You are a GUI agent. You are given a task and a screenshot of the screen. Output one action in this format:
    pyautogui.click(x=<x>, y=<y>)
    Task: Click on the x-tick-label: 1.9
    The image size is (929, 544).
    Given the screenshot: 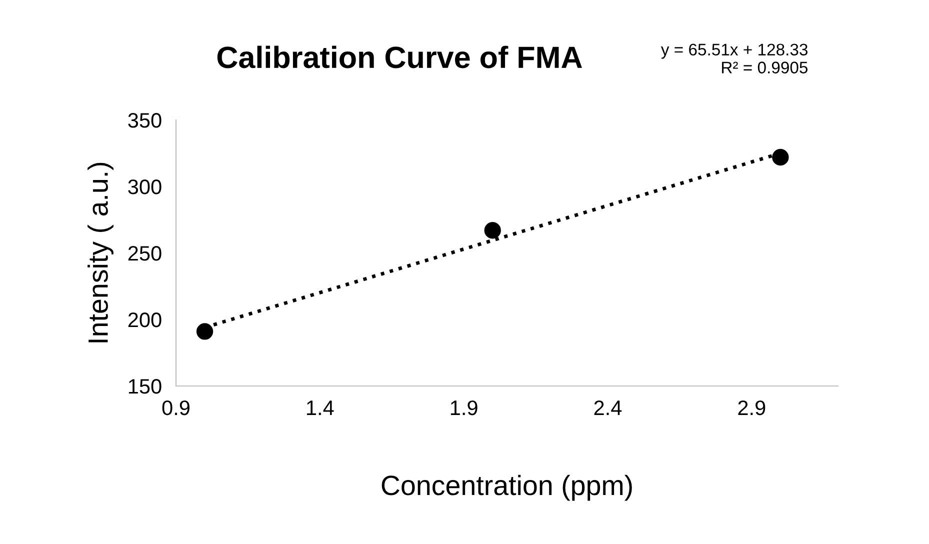 What is the action you would take?
    pyautogui.click(x=464, y=408)
    